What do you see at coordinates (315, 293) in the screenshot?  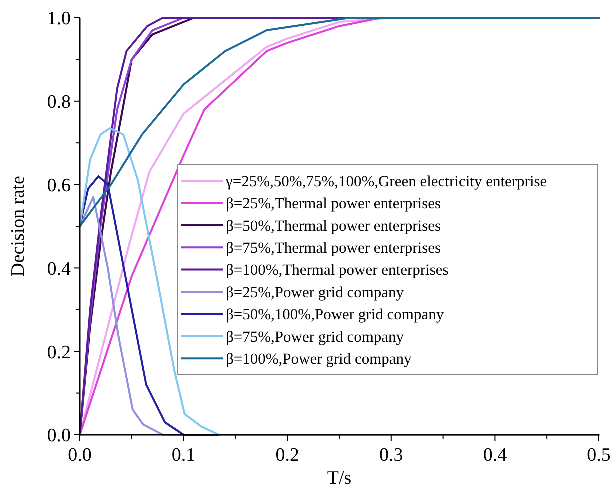 I see `legend-label: β=25%,Power grid company` at bounding box center [315, 293].